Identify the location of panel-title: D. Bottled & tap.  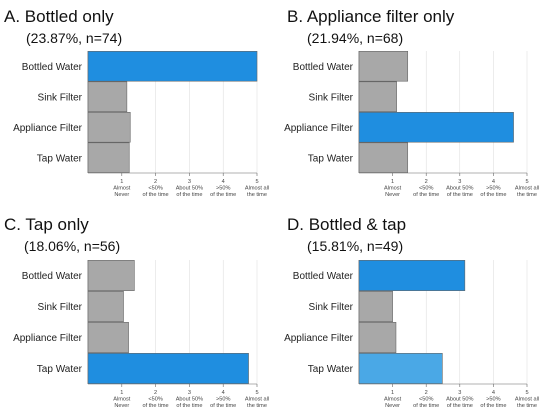
(346, 224).